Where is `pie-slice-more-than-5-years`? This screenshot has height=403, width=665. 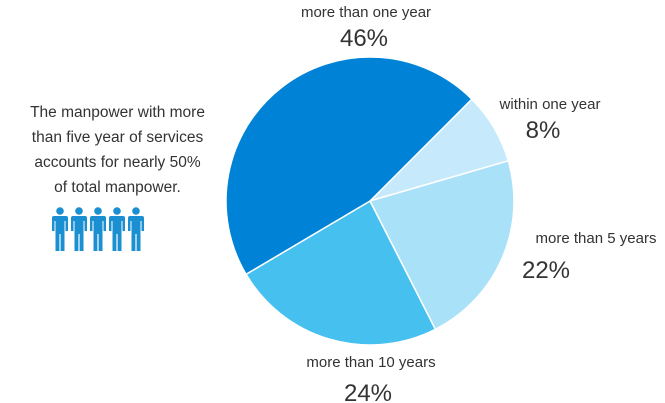
pie-slice-more-than-5-years is located at coordinates (441, 245).